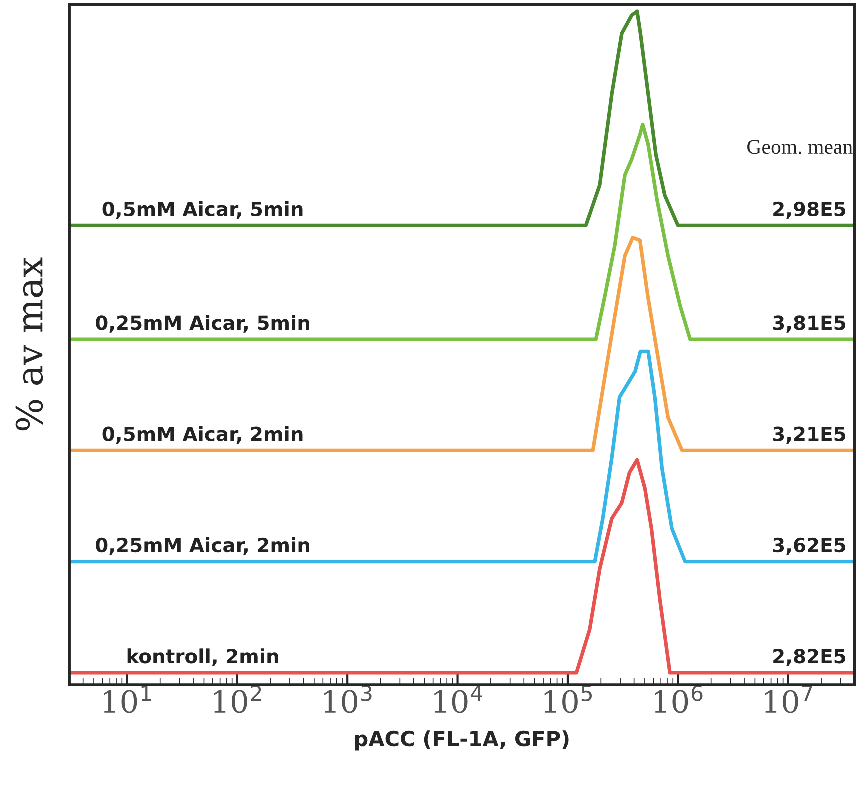 The image size is (859, 804). Describe the element at coordinates (348, 699) in the screenshot. I see `x-tick-label: 10$^{3}$` at that location.